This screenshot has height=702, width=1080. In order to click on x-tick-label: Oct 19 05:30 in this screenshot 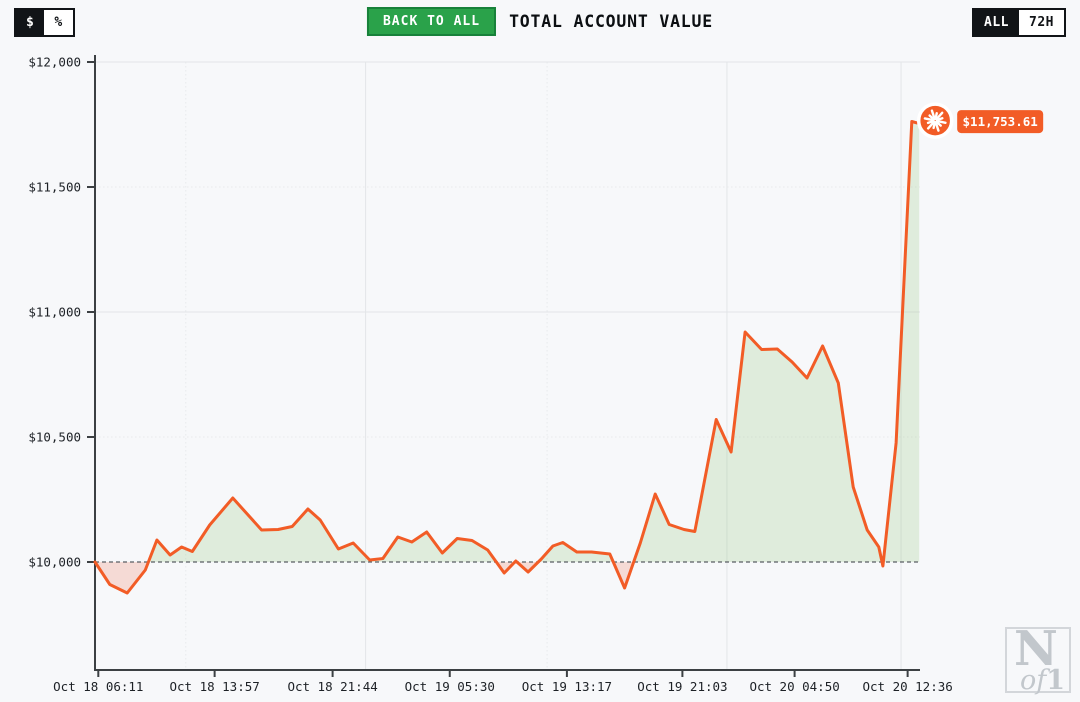, I will do `click(450, 686)`.